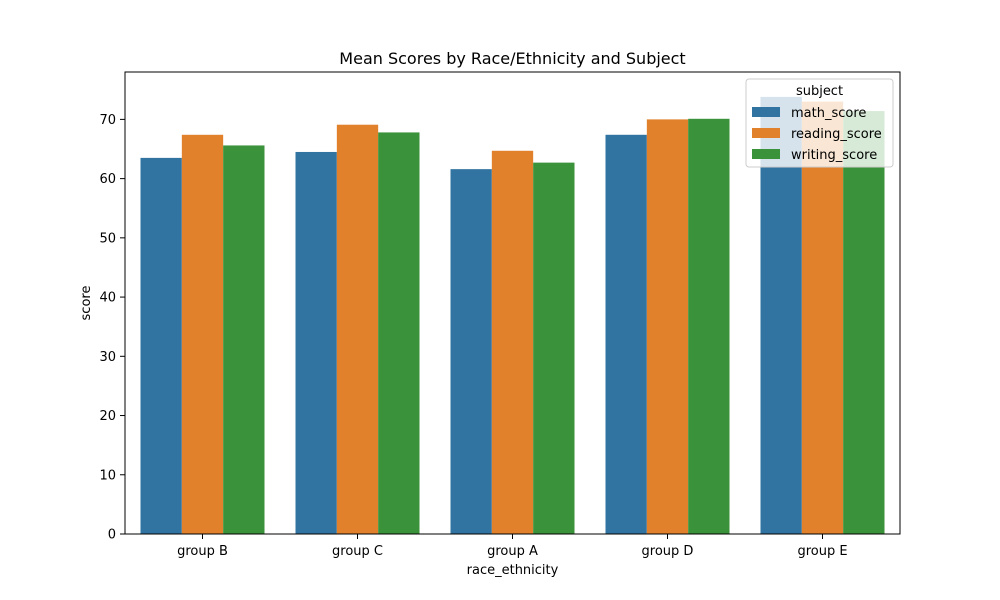  What do you see at coordinates (819, 91) in the screenshot?
I see `legend-title: subject` at bounding box center [819, 91].